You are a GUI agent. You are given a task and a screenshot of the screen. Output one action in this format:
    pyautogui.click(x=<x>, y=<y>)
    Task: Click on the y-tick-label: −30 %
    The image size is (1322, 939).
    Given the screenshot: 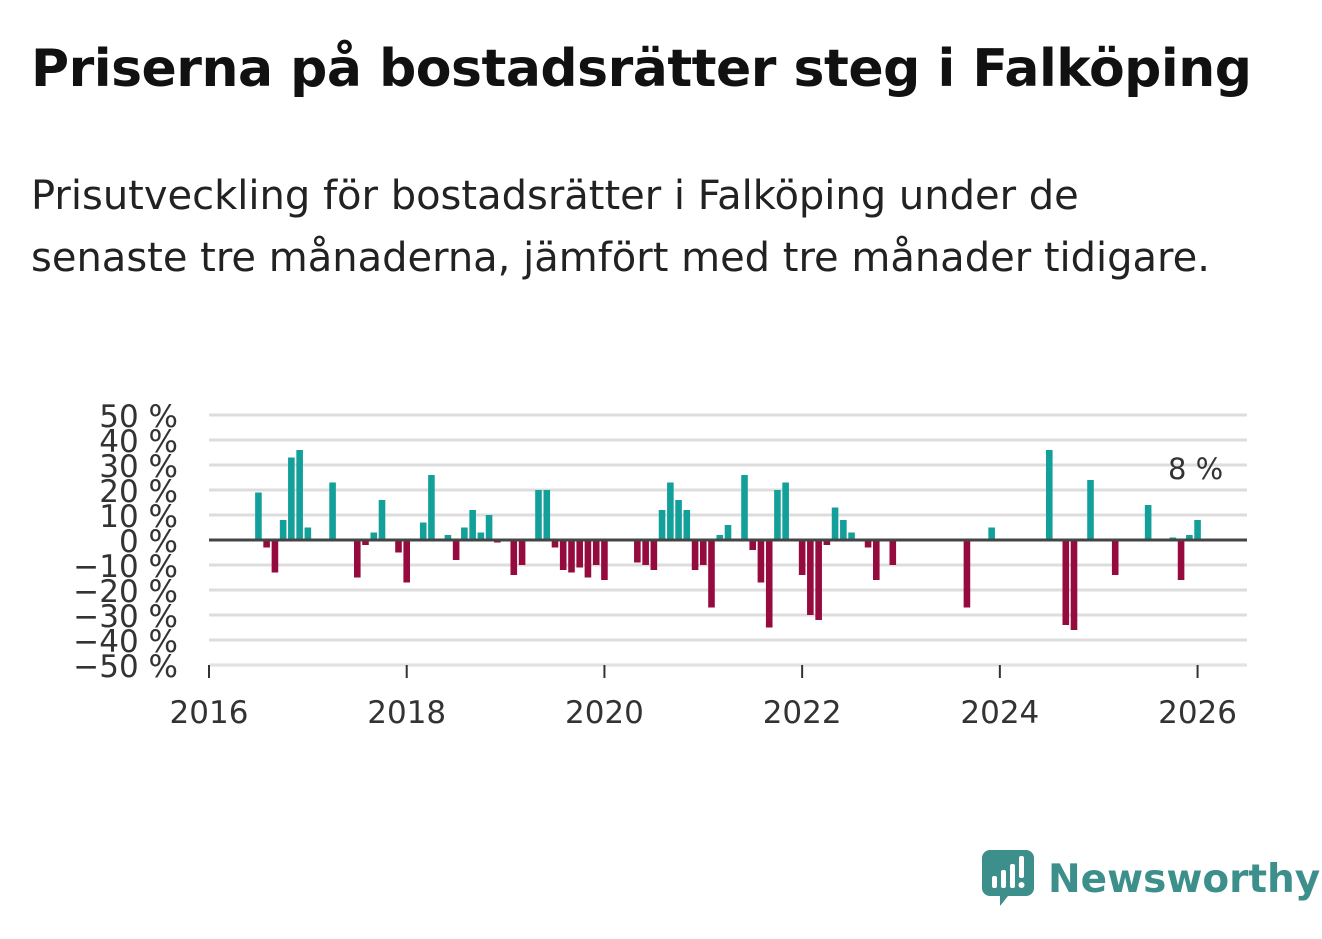 What is the action you would take?
    pyautogui.click(x=125, y=617)
    